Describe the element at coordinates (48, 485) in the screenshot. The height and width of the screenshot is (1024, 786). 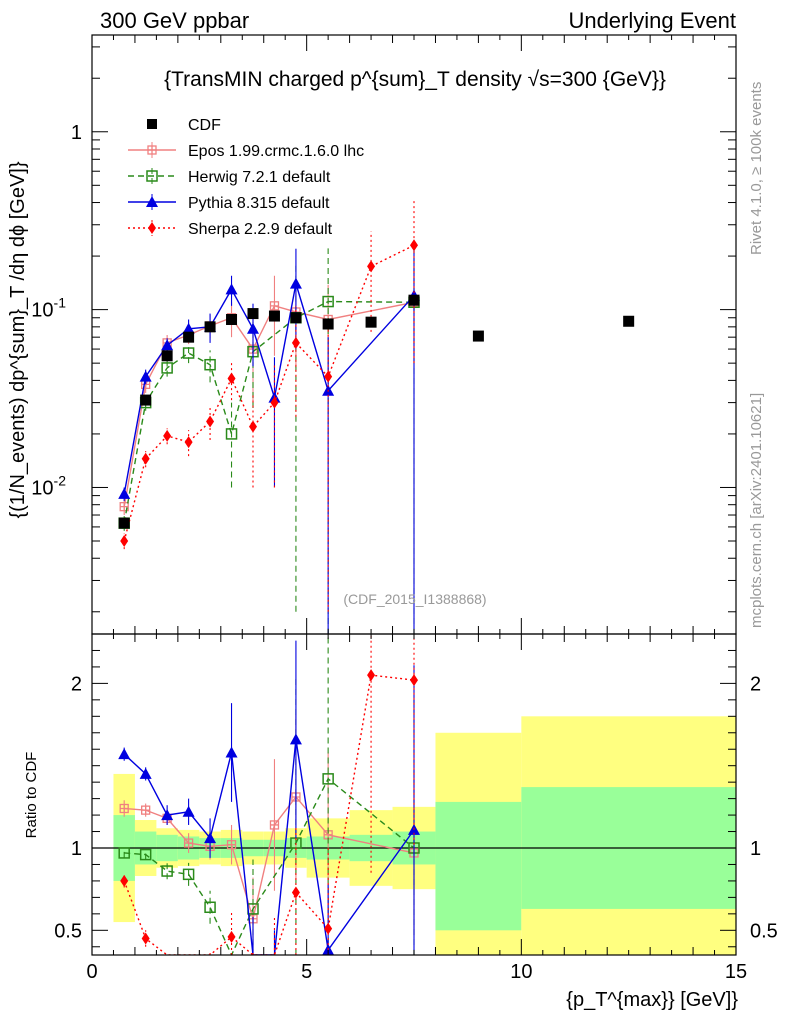
I see `y-tick-label: 10⁻²` at that location.